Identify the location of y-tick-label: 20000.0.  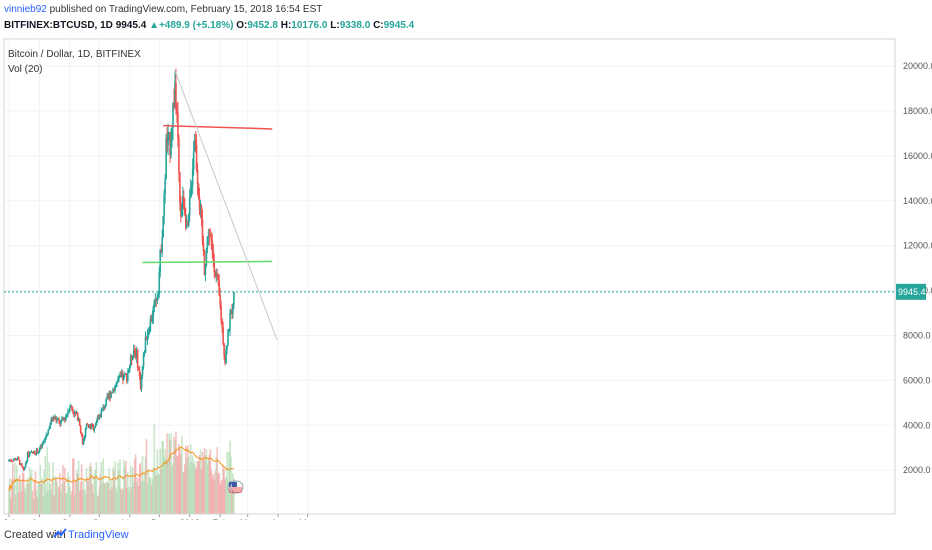
(917, 66).